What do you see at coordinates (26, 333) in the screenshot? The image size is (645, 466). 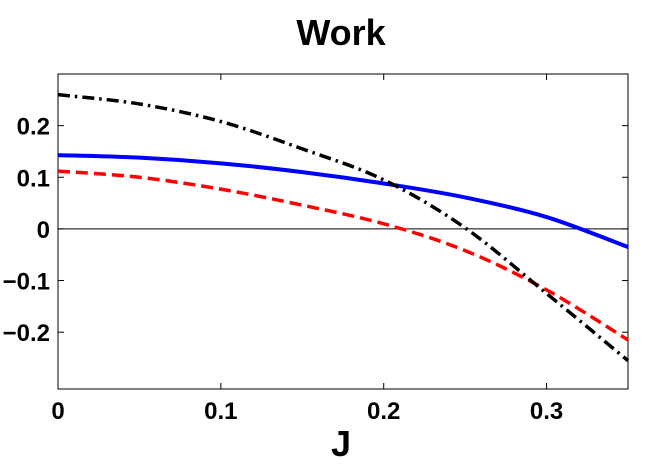 I see `y-tick-label: −0.2` at bounding box center [26, 333].